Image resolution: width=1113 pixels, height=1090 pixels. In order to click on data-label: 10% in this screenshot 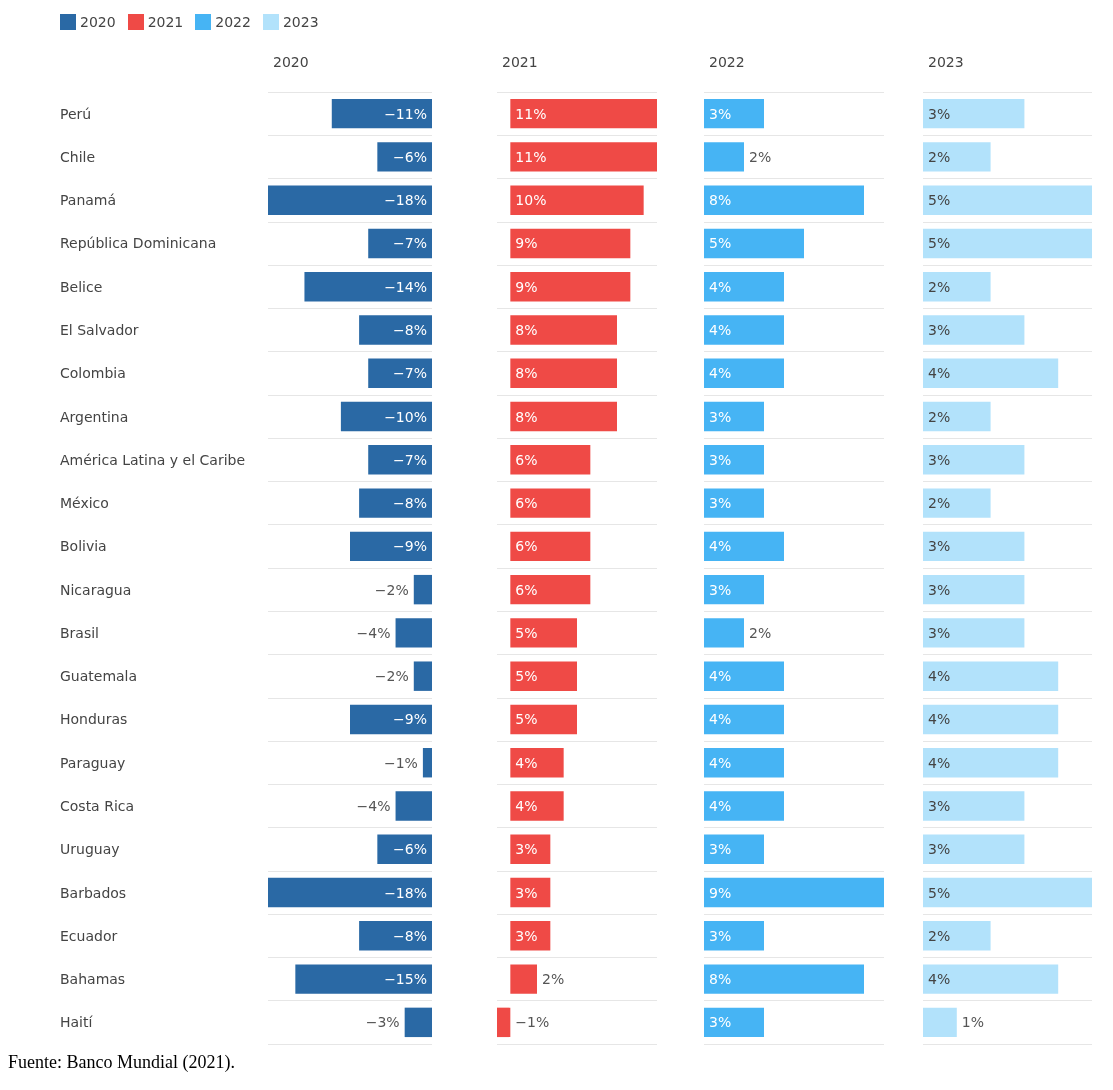, I will do `click(531, 200)`.